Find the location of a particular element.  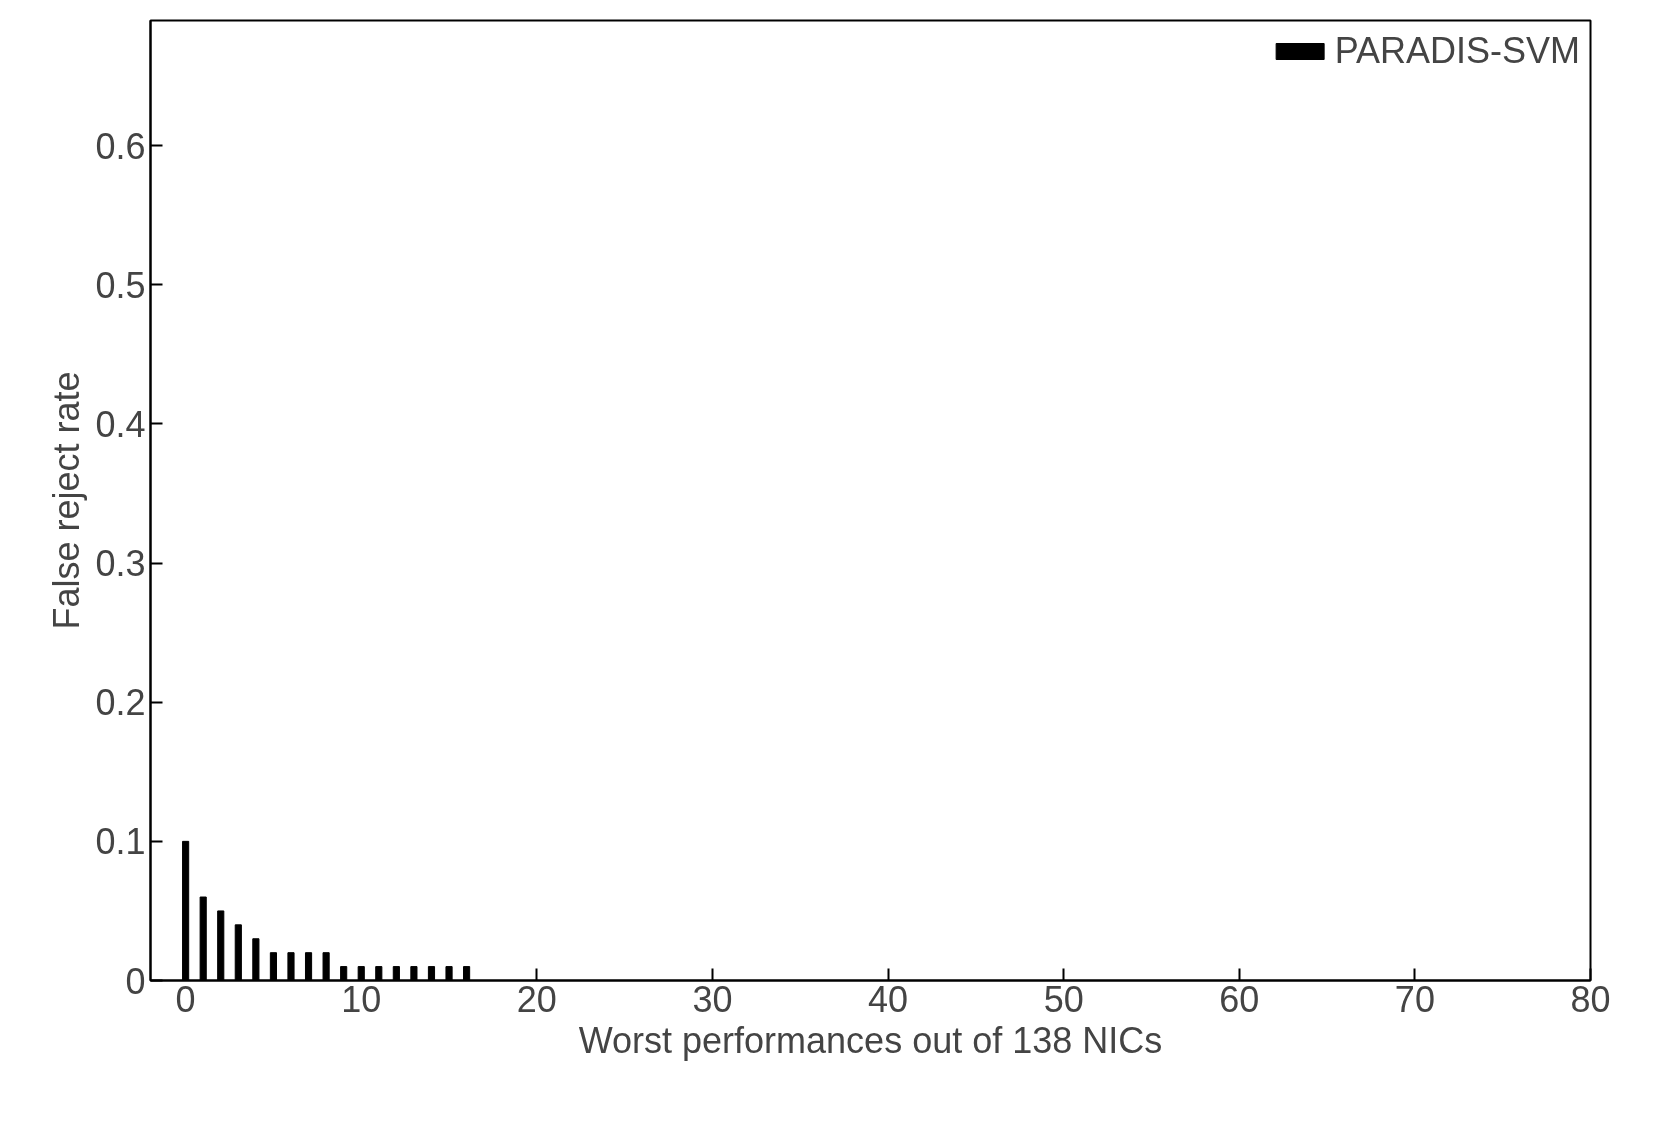

y-tick-label: 0.5 is located at coordinates (120, 285).